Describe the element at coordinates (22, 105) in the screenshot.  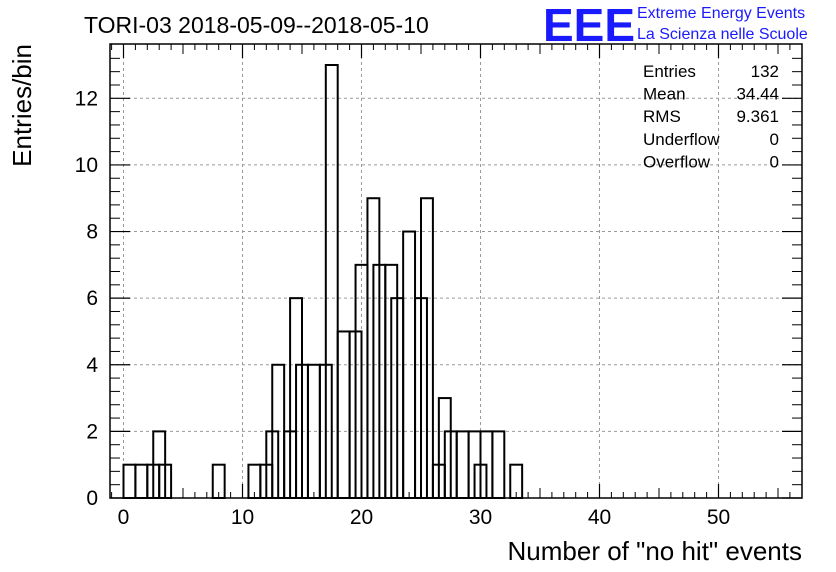
I see `y-axis-title: Entries/bin` at that location.